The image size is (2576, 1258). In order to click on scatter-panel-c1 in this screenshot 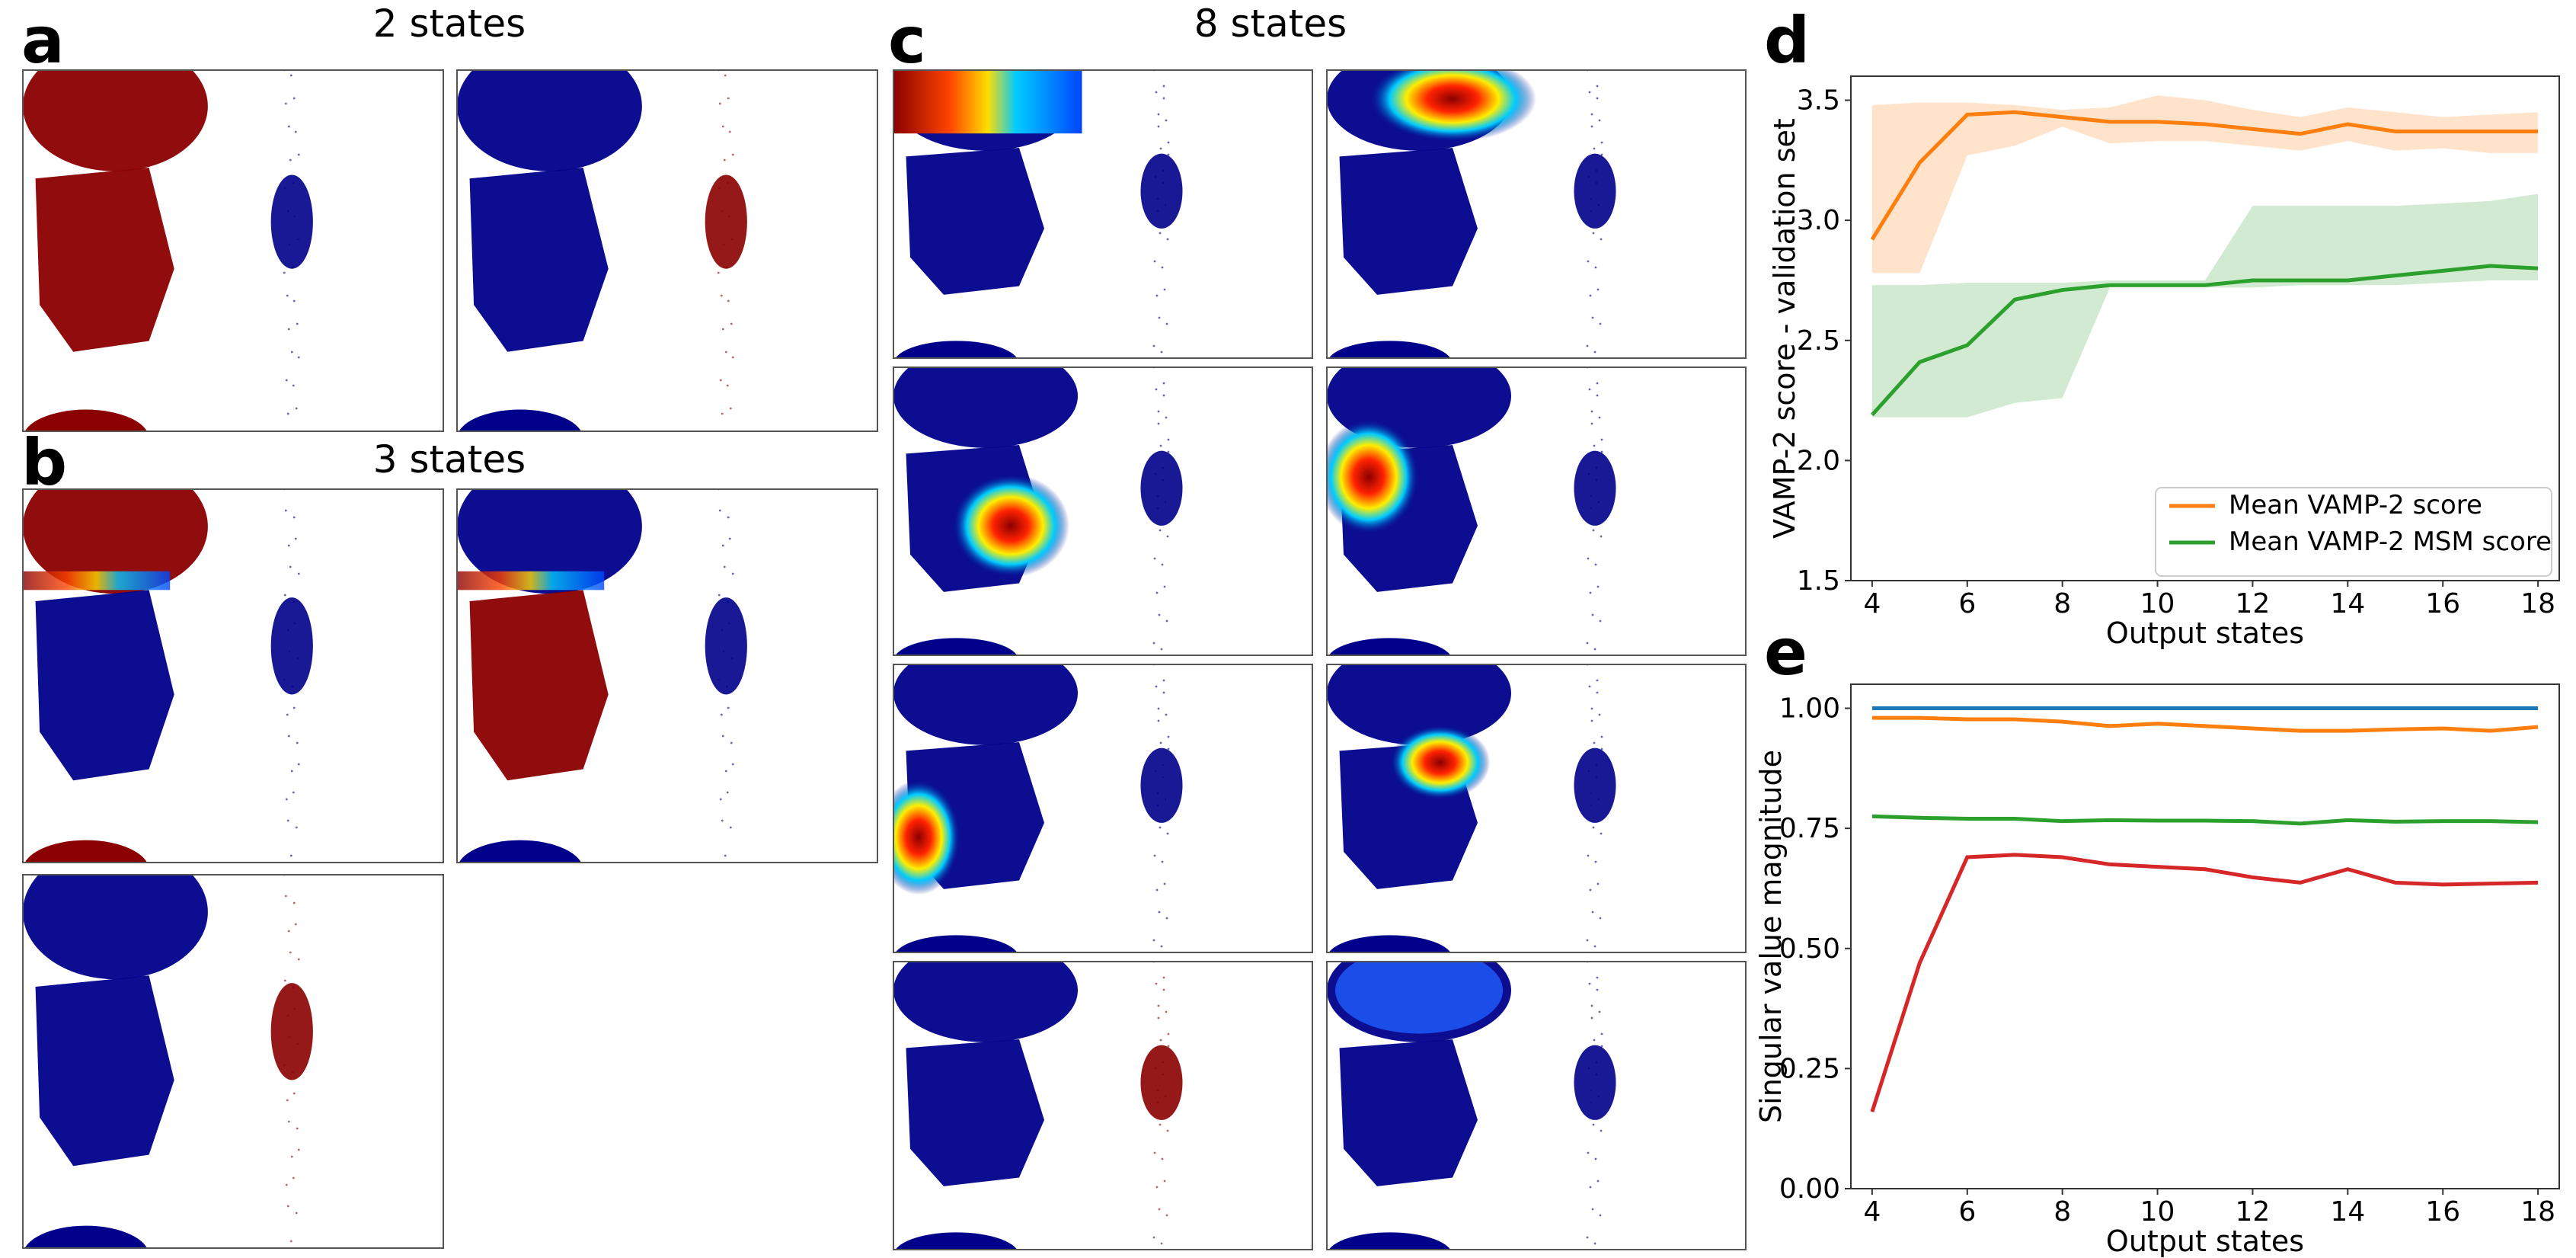, I will do `click(1536, 214)`.